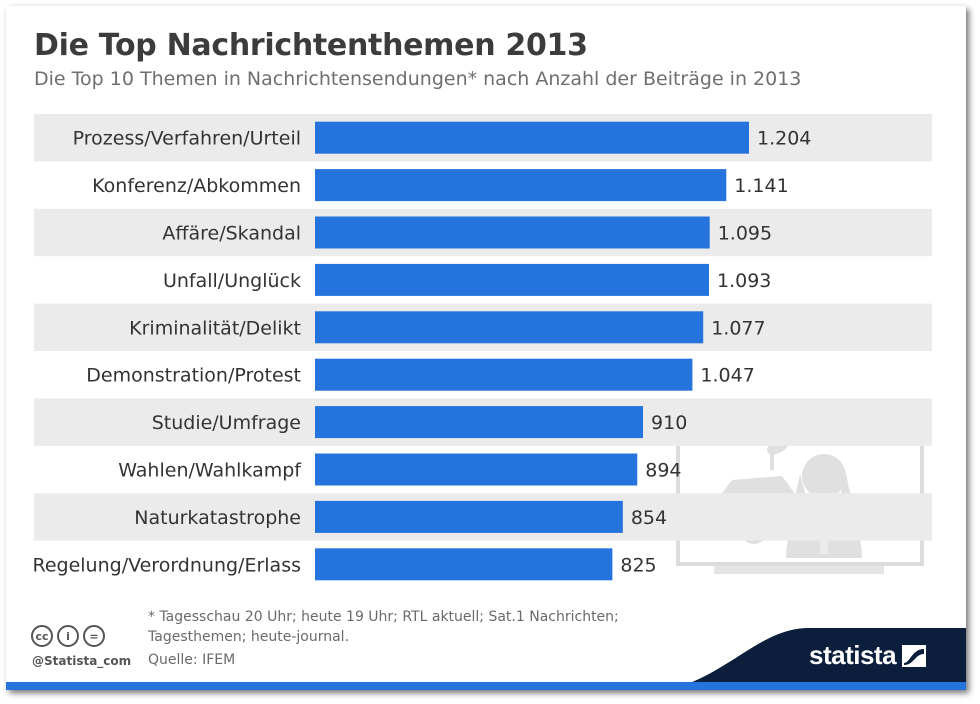  Describe the element at coordinates (311, 45) in the screenshot. I see `chart-title: Die Top Nachrichtenthemen 2013` at that location.